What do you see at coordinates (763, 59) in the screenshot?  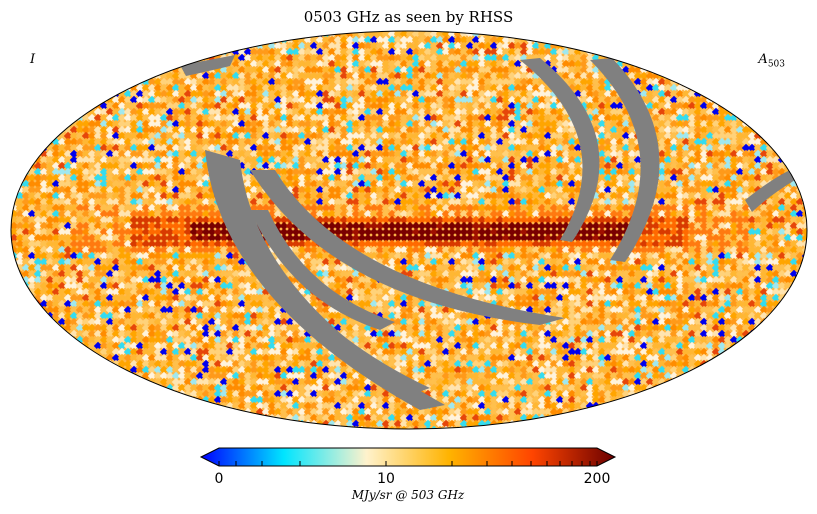 I see `map-label-base: A` at bounding box center [763, 59].